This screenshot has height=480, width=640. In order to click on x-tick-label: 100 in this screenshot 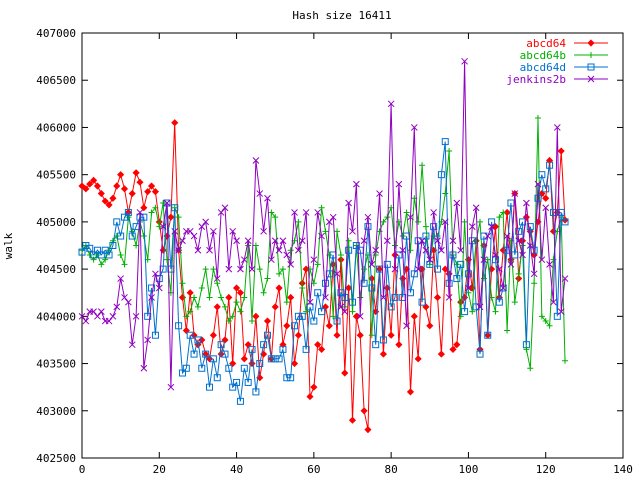, I will do `click(468, 469)`.